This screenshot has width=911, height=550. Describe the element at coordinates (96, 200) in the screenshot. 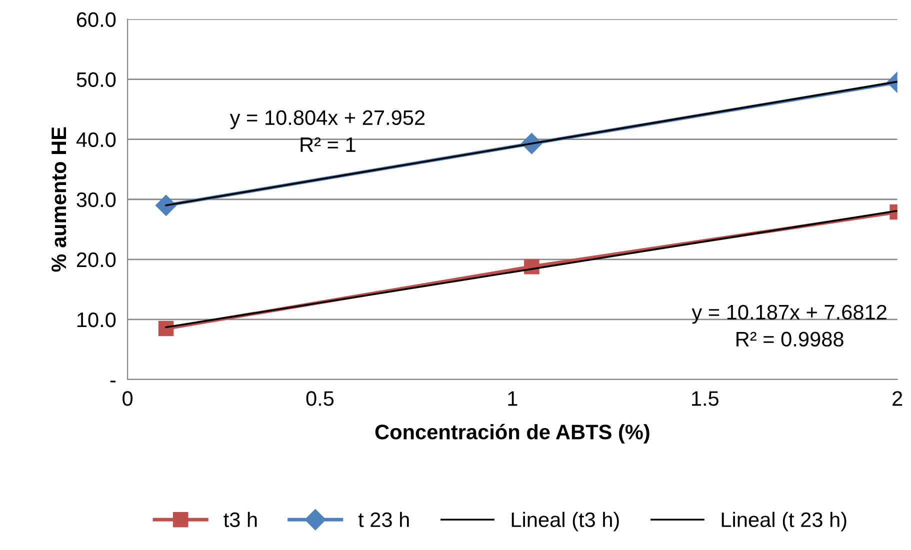

I see `y-tick-label: 30.0` at that location.